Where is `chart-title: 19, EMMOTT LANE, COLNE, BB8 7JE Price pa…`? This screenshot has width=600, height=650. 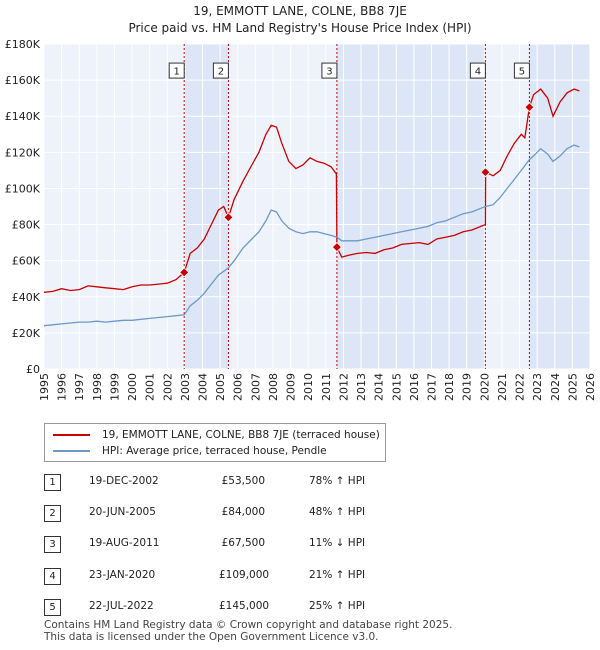
chart-title: 19, EMMOTT LANE, COLNE, BB8 7JE Price pa… is located at coordinates (300, 20).